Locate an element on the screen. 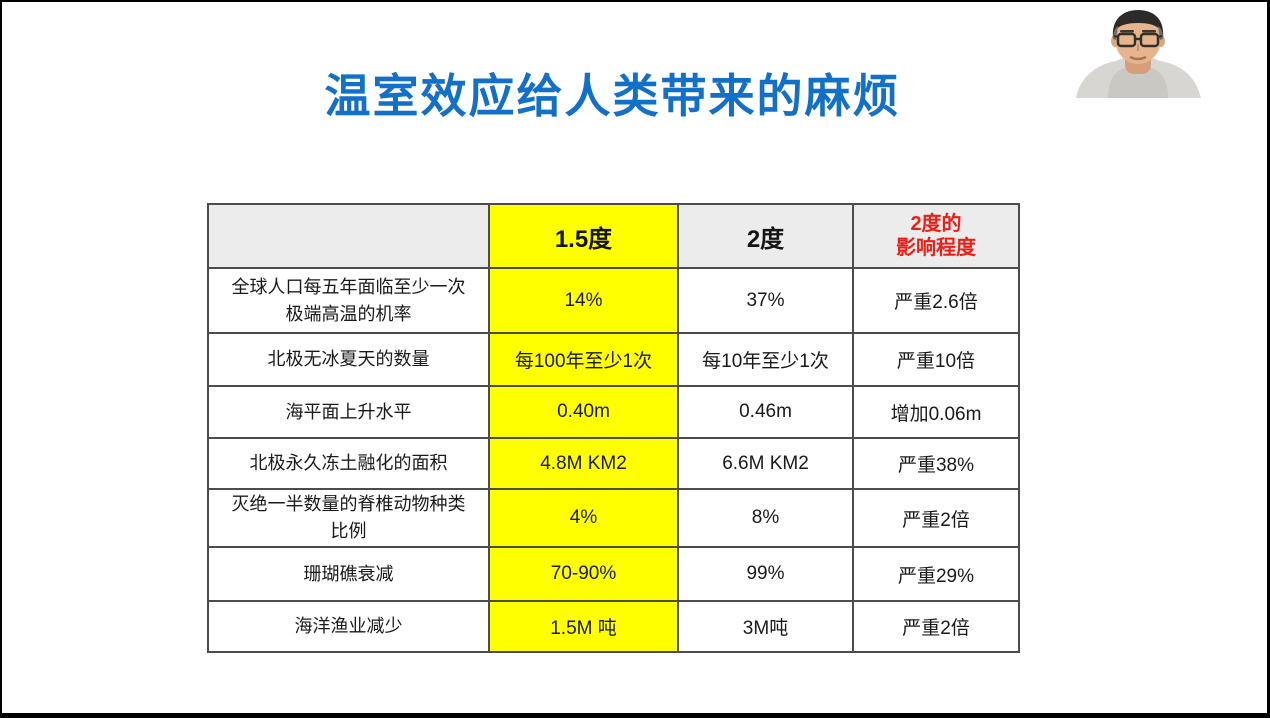  cell-2-deg: 99% is located at coordinates (765, 574).